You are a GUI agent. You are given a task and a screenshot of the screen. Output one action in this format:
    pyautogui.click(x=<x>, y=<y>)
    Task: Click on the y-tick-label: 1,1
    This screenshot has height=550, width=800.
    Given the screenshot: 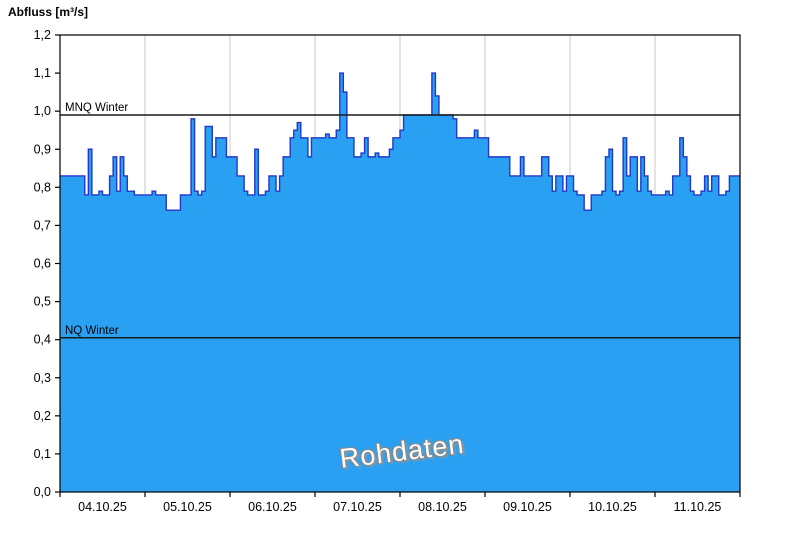 What is the action you would take?
    pyautogui.click(x=42, y=73)
    